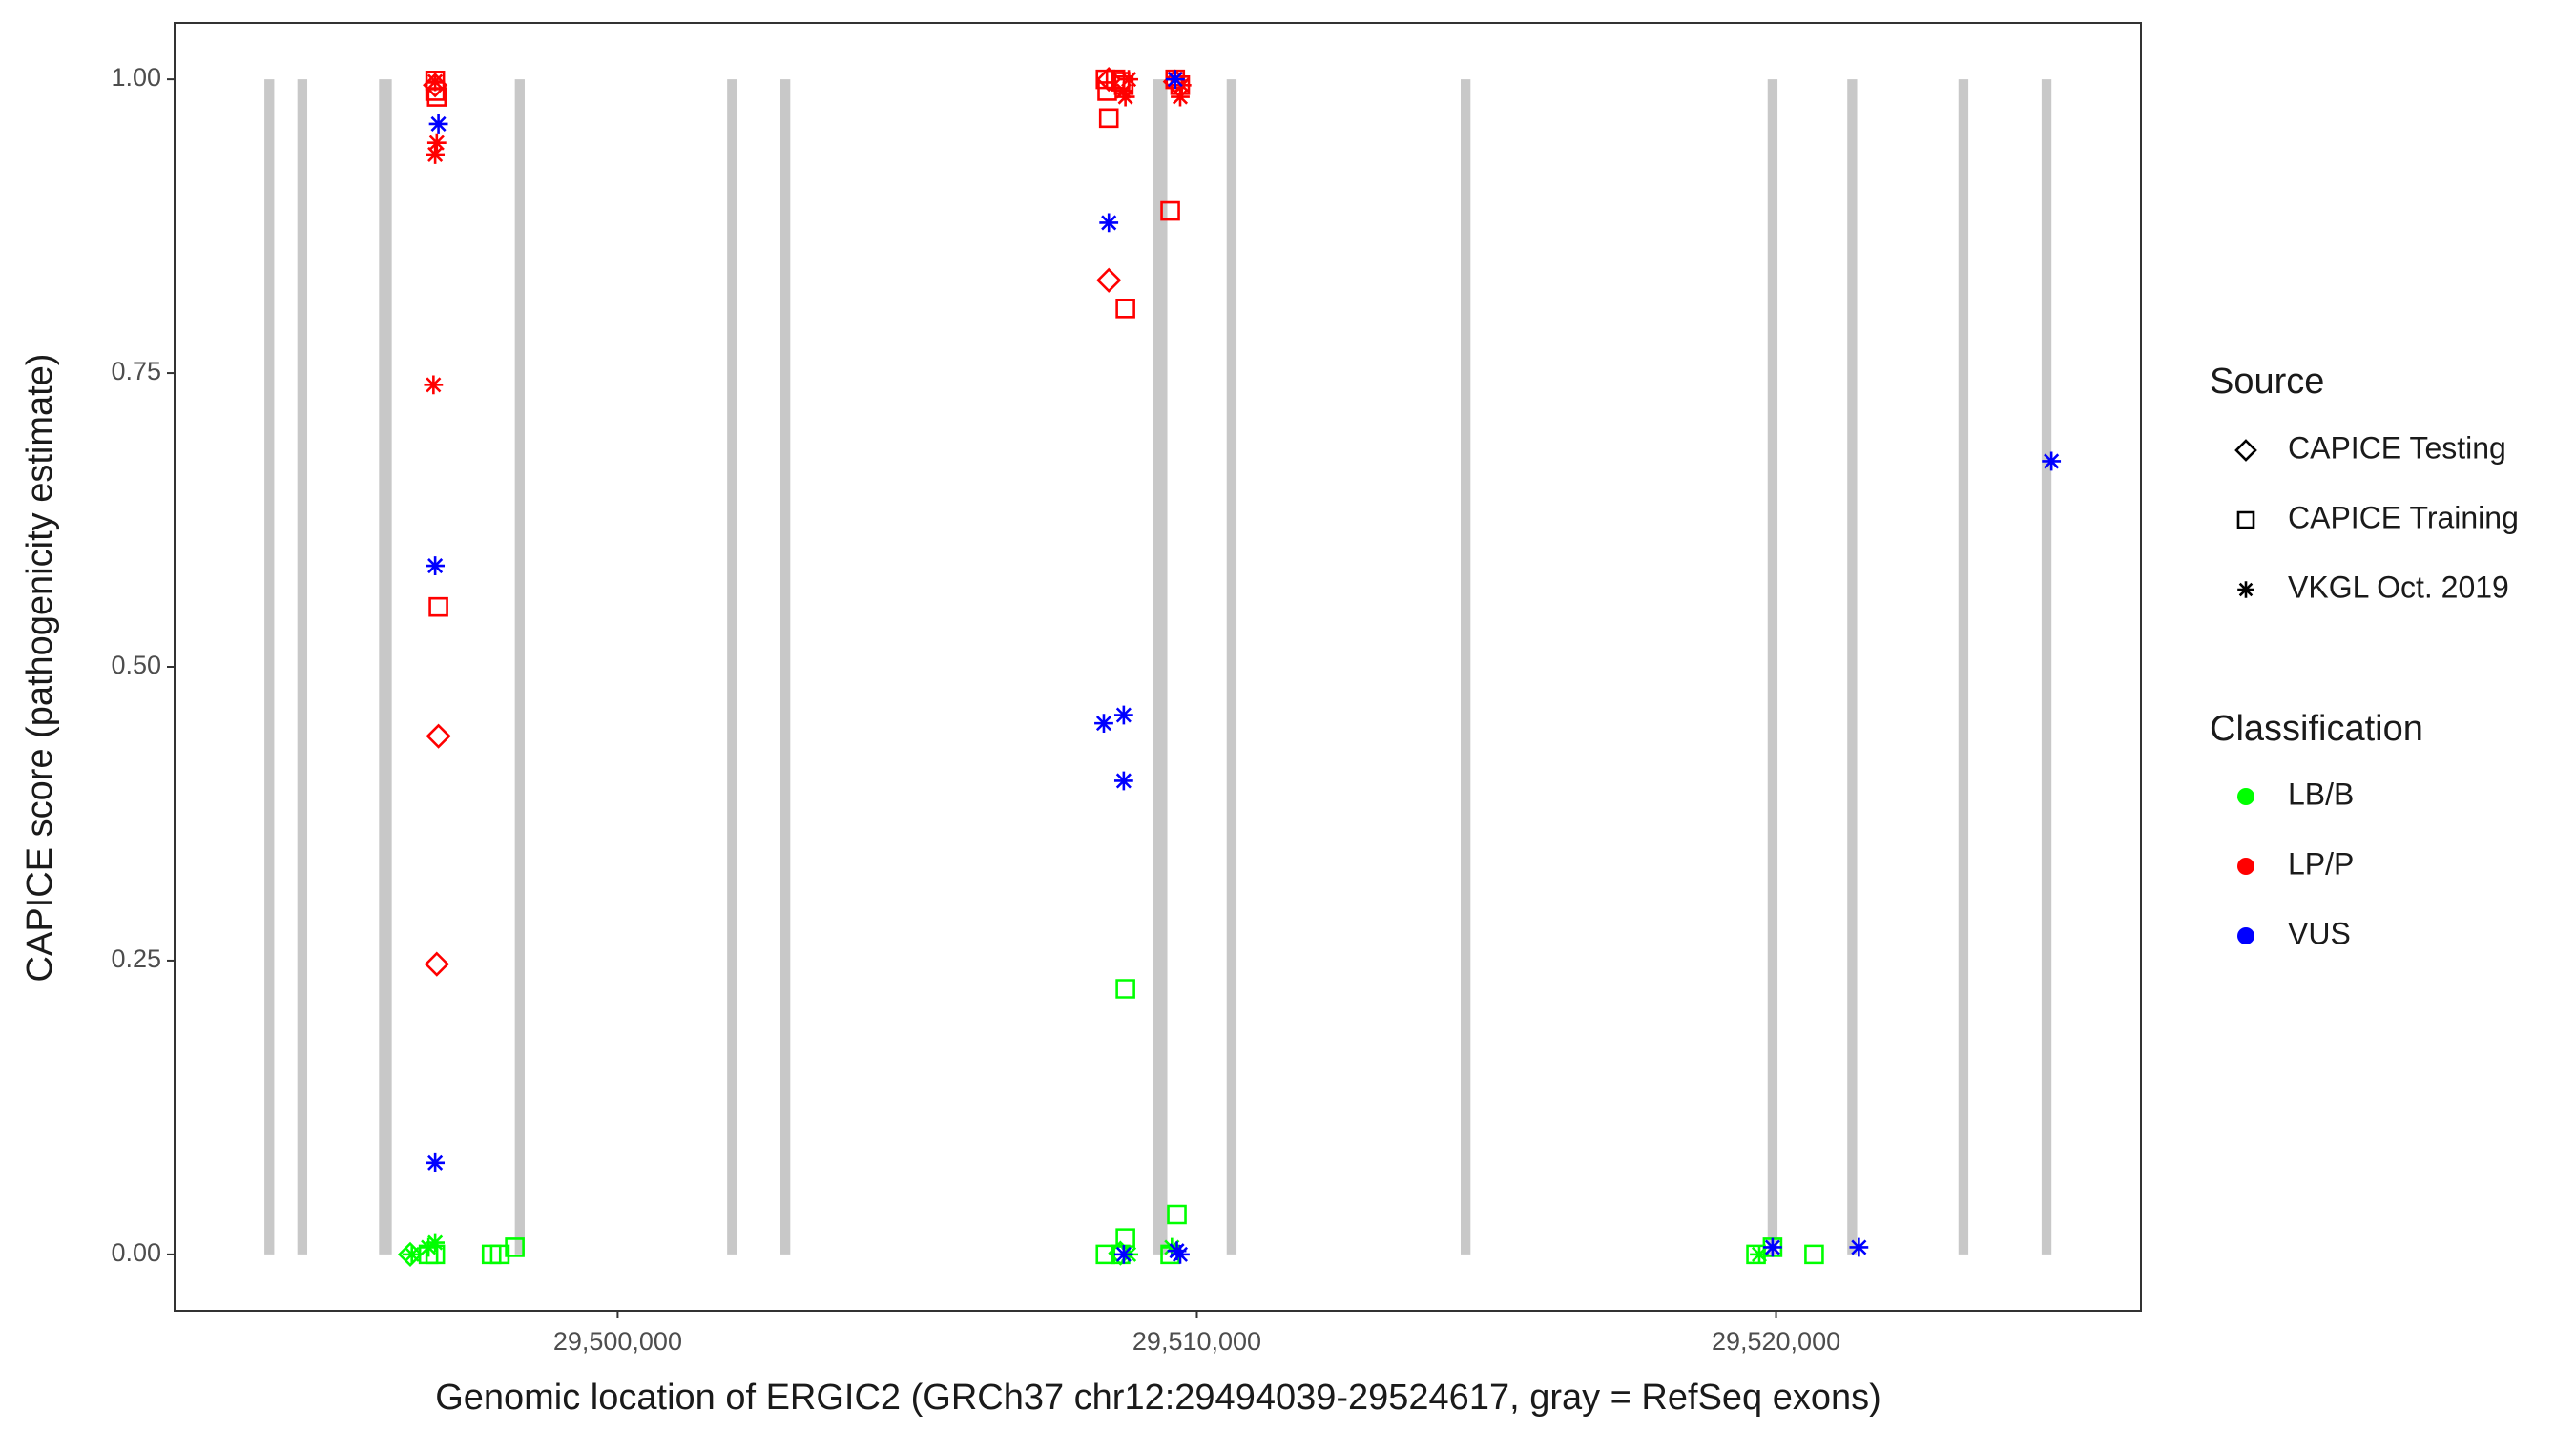  What do you see at coordinates (40, 668) in the screenshot?
I see `y-axis-title: CAPICE score (pathogenicity estimate)` at bounding box center [40, 668].